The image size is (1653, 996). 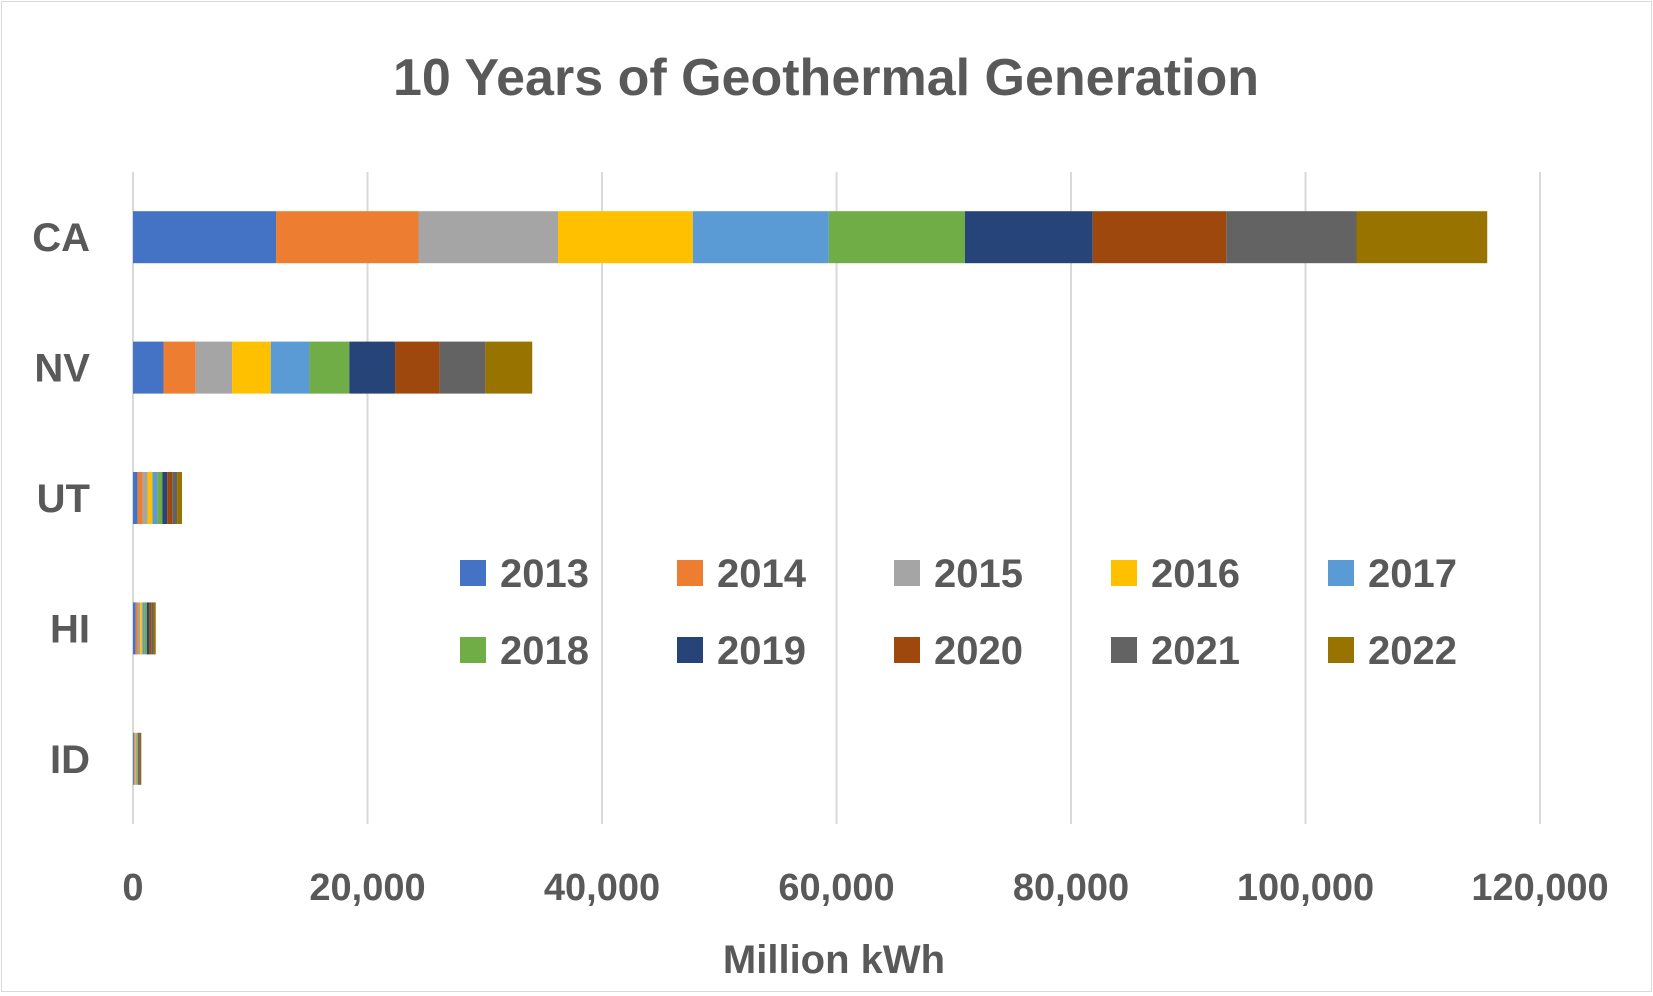 I want to click on bar-id-2015, so click(x=135, y=758).